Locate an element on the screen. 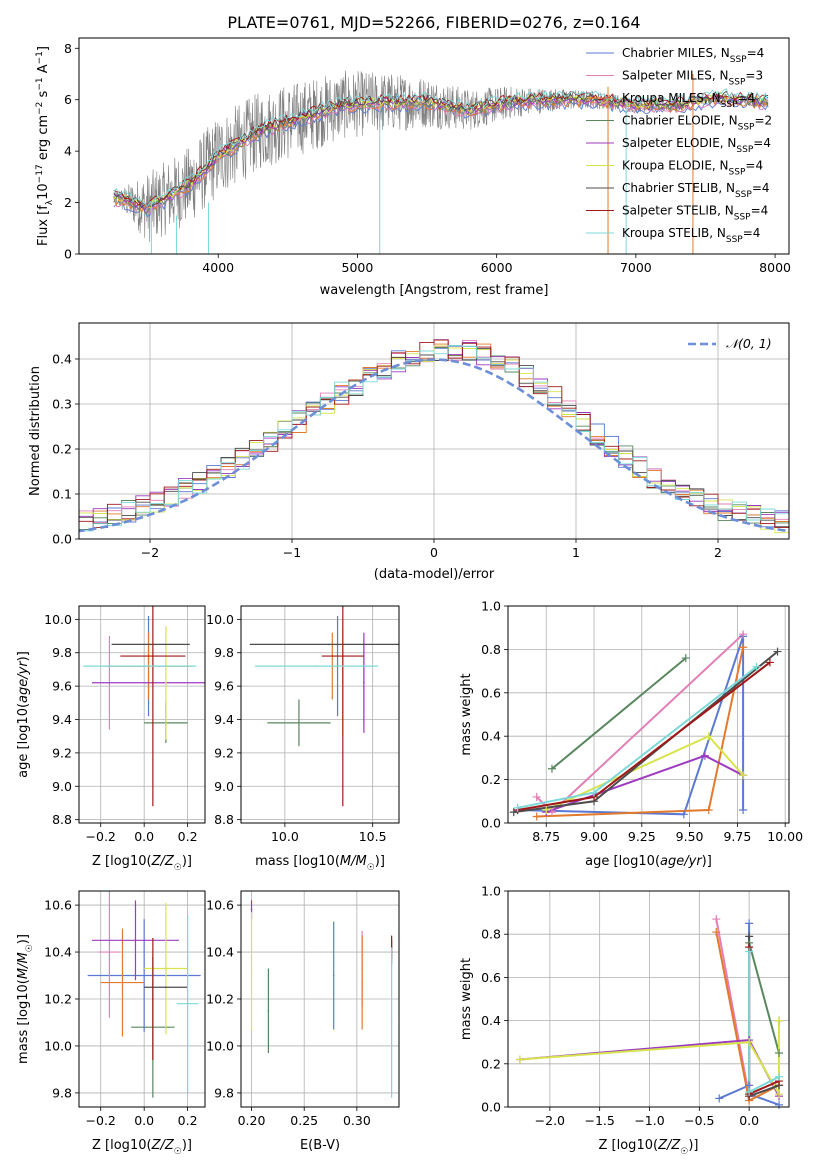 This screenshot has height=1170, width=819. x-tick-label: 1 is located at coordinates (576, 552).